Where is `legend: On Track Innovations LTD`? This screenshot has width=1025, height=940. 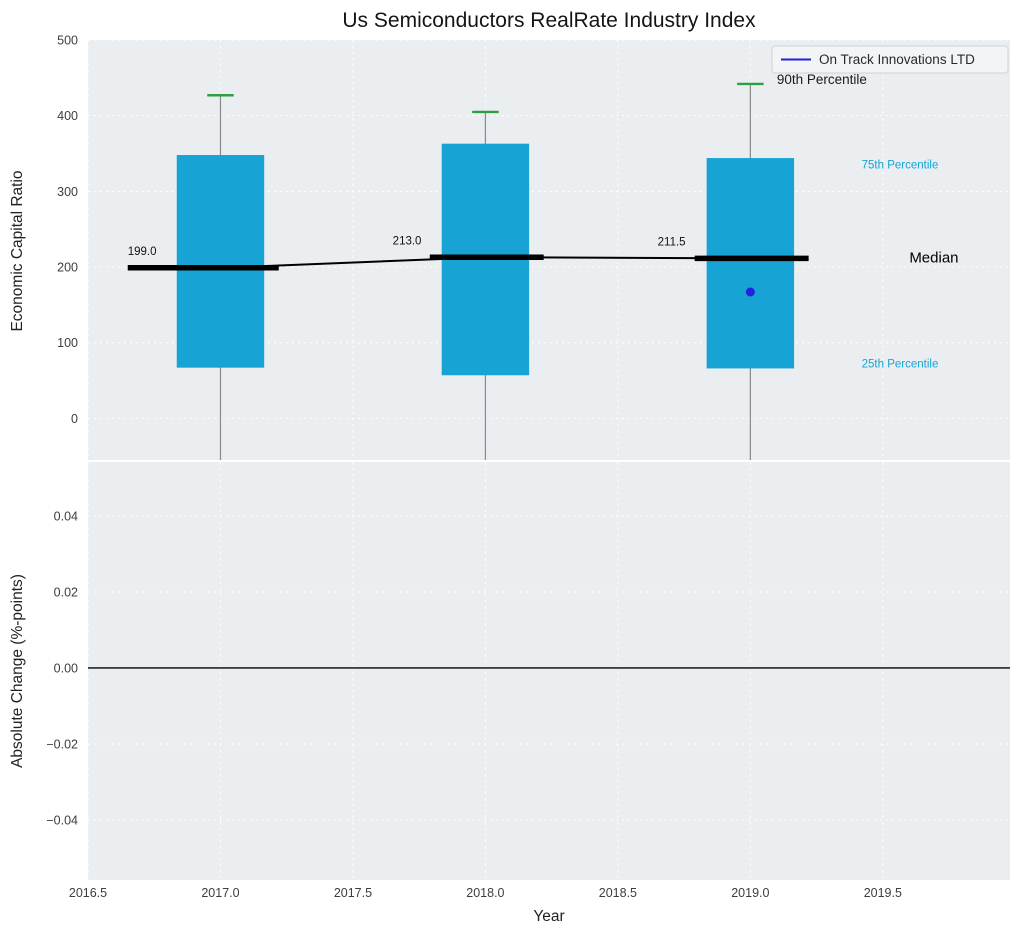 legend: On Track Innovations LTD is located at coordinates (890, 59).